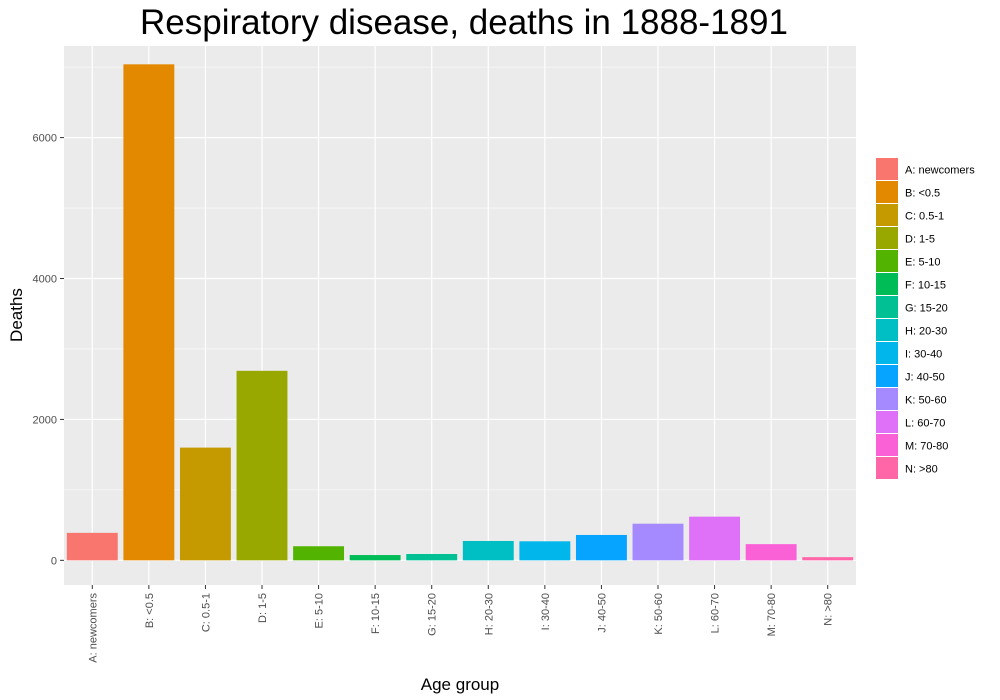 The image size is (1000, 700). What do you see at coordinates (45, 420) in the screenshot?
I see `y-tick-label: 2000` at bounding box center [45, 420].